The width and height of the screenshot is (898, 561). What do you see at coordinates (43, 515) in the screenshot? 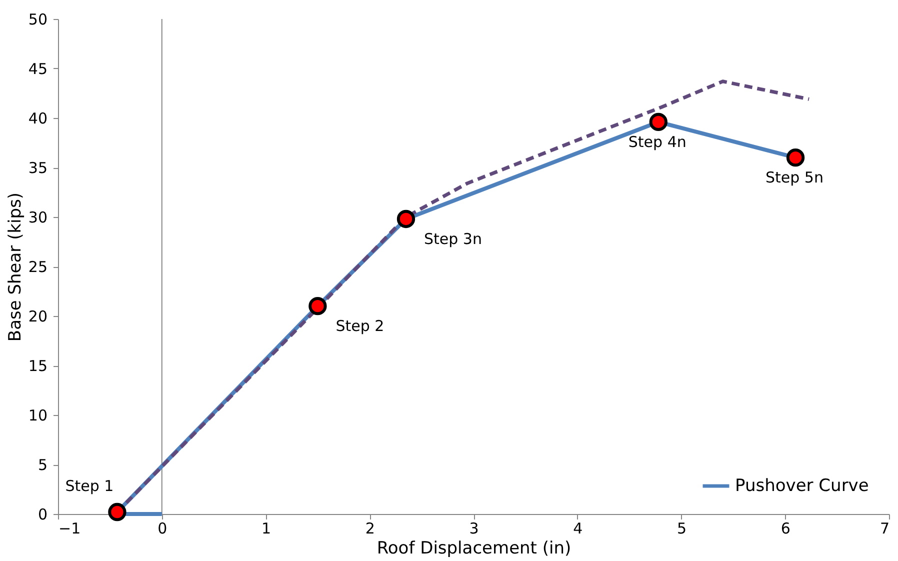
I see `y-tick-label: 0` at bounding box center [43, 515].